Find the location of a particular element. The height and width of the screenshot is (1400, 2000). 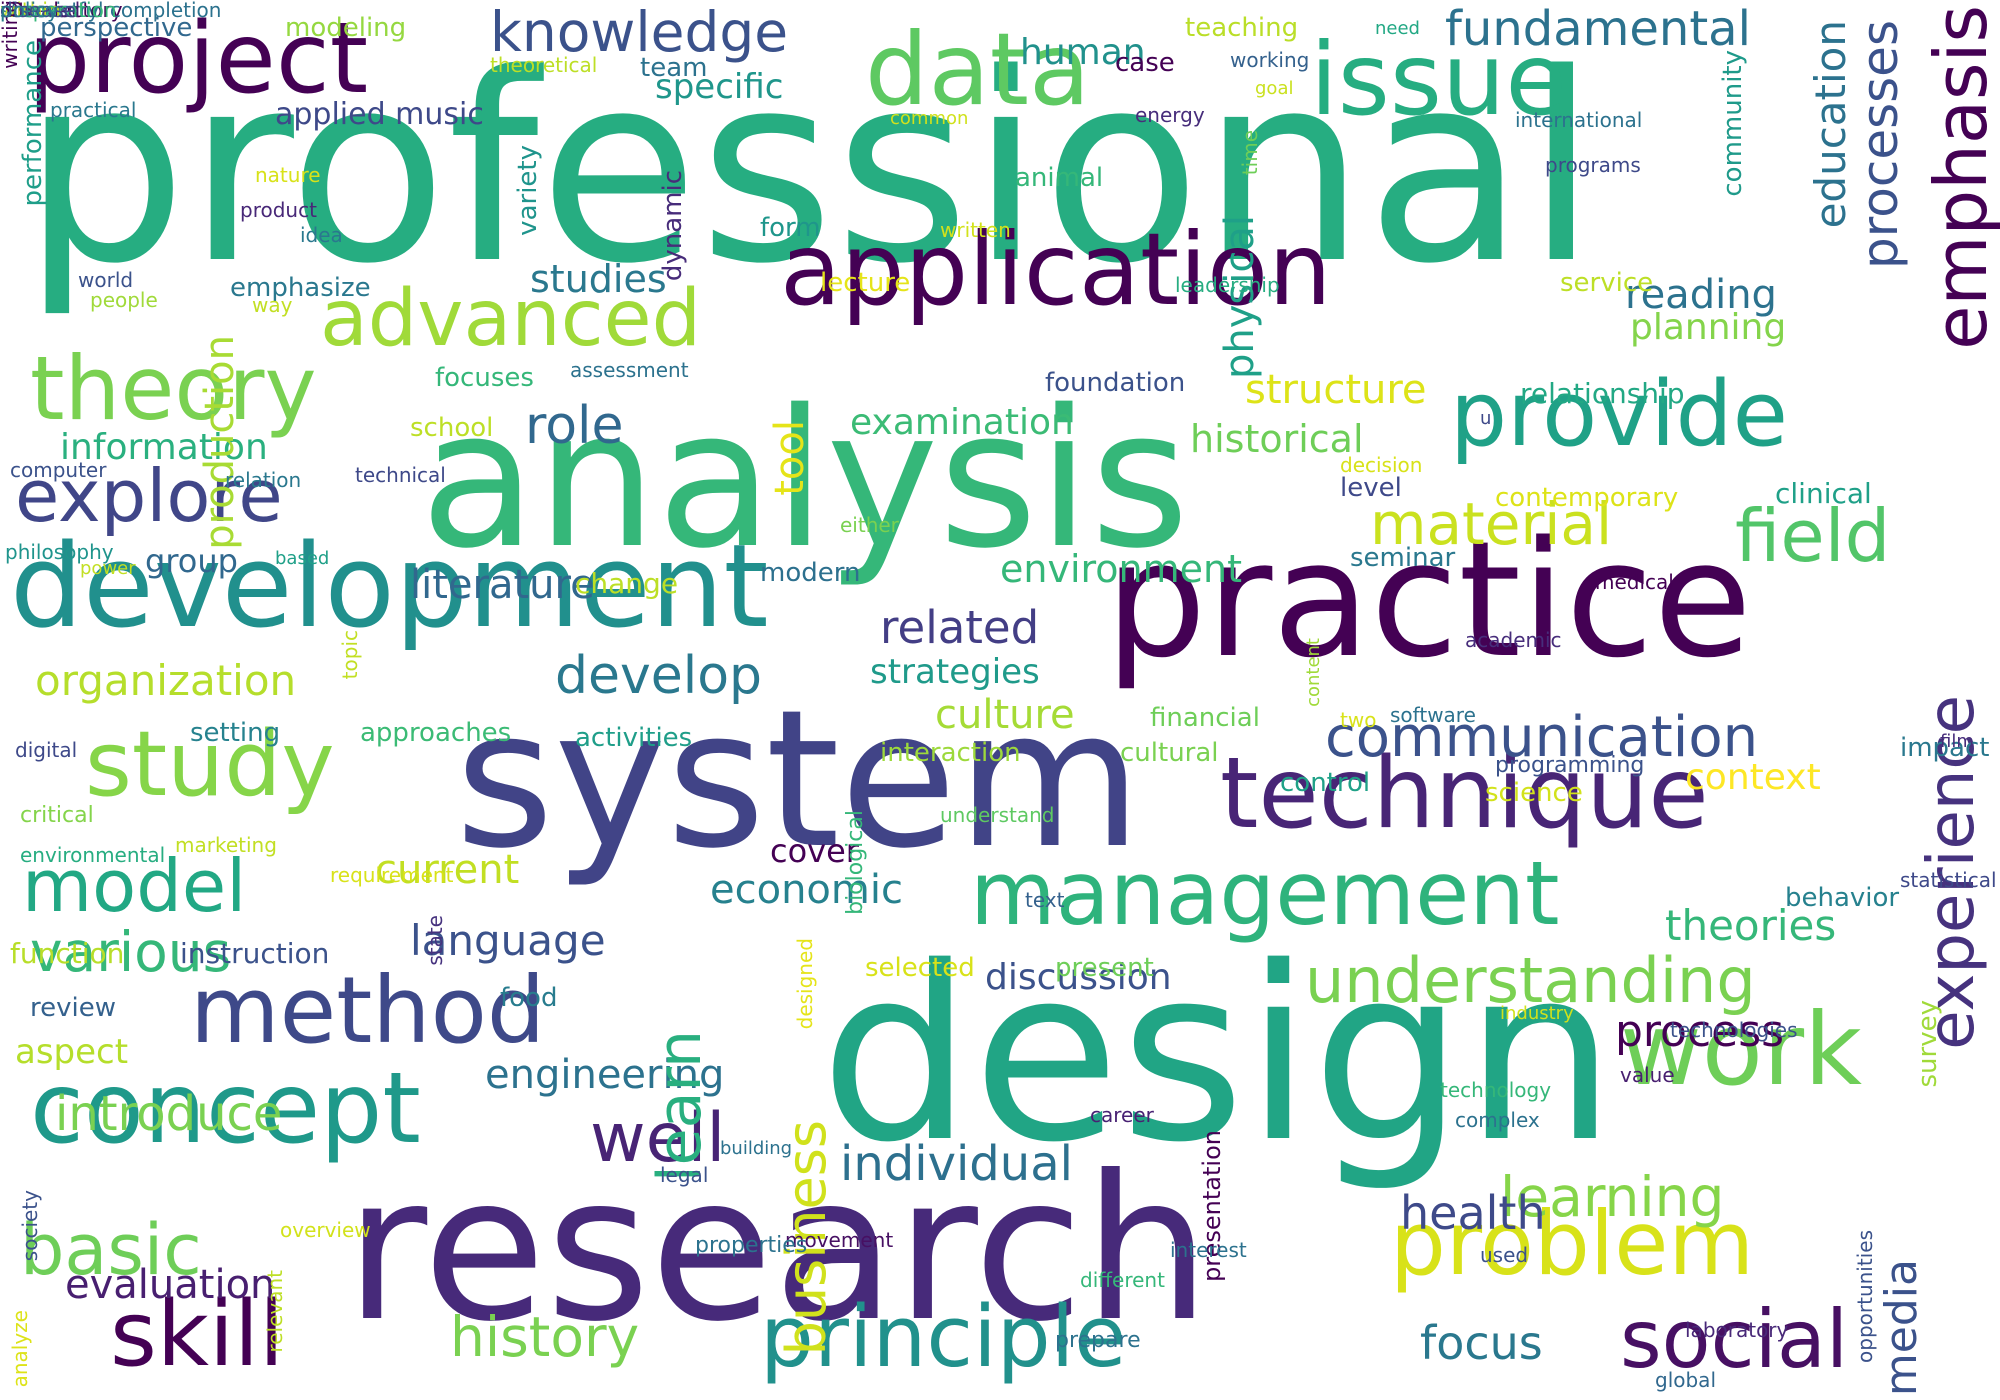

word-case: case is located at coordinates (1145, 63).